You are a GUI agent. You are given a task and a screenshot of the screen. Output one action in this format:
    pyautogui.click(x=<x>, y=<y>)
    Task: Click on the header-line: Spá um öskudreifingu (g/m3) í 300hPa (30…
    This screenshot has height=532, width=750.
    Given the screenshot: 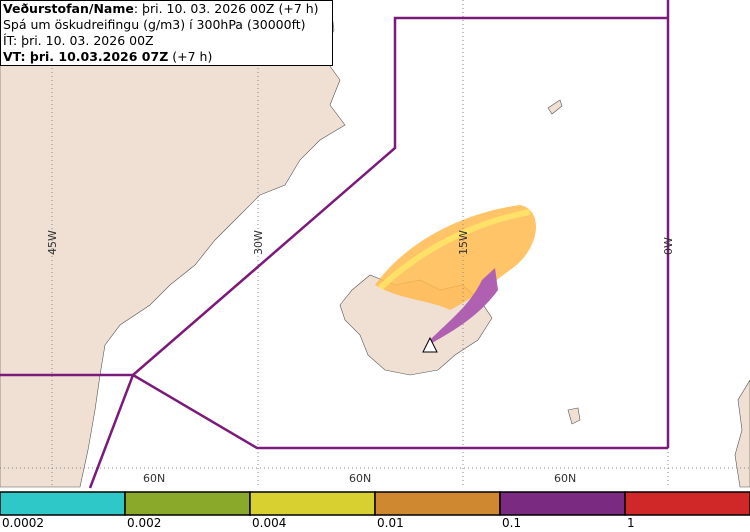 What is the action you would take?
    pyautogui.click(x=154, y=24)
    